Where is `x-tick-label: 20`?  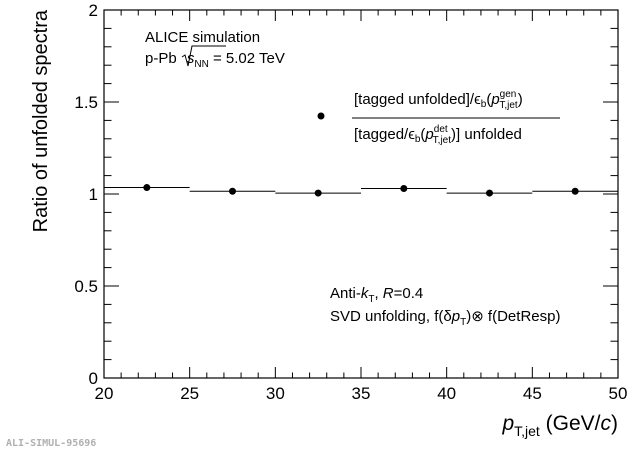 x-tick-label: 20 is located at coordinates (104, 393).